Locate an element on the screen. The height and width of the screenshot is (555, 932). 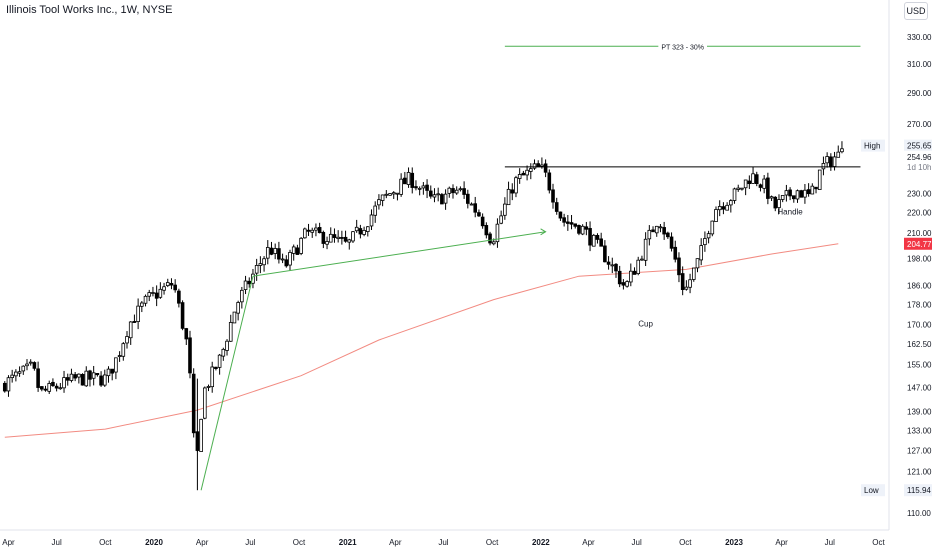
ma-value: 204.77 is located at coordinates (919, 244).